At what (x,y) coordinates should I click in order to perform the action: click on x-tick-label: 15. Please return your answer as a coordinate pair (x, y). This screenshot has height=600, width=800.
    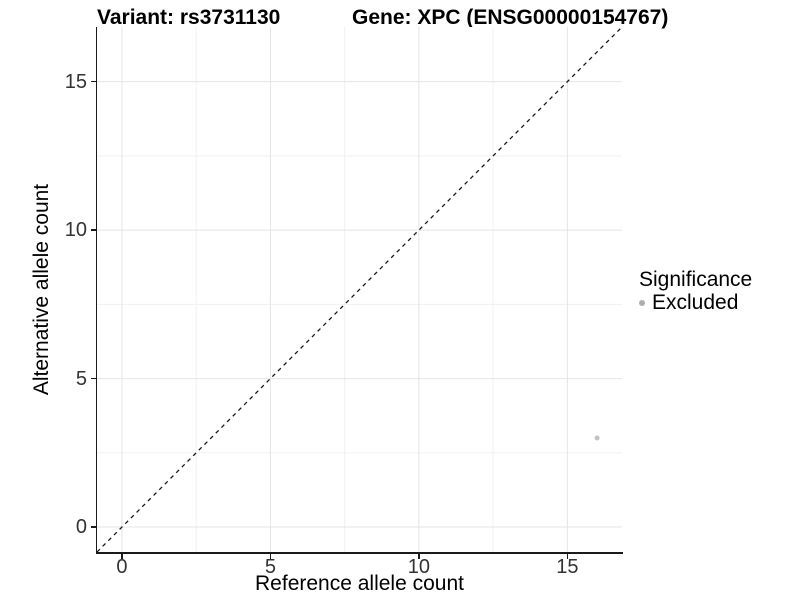
    Looking at the image, I should click on (567, 567).